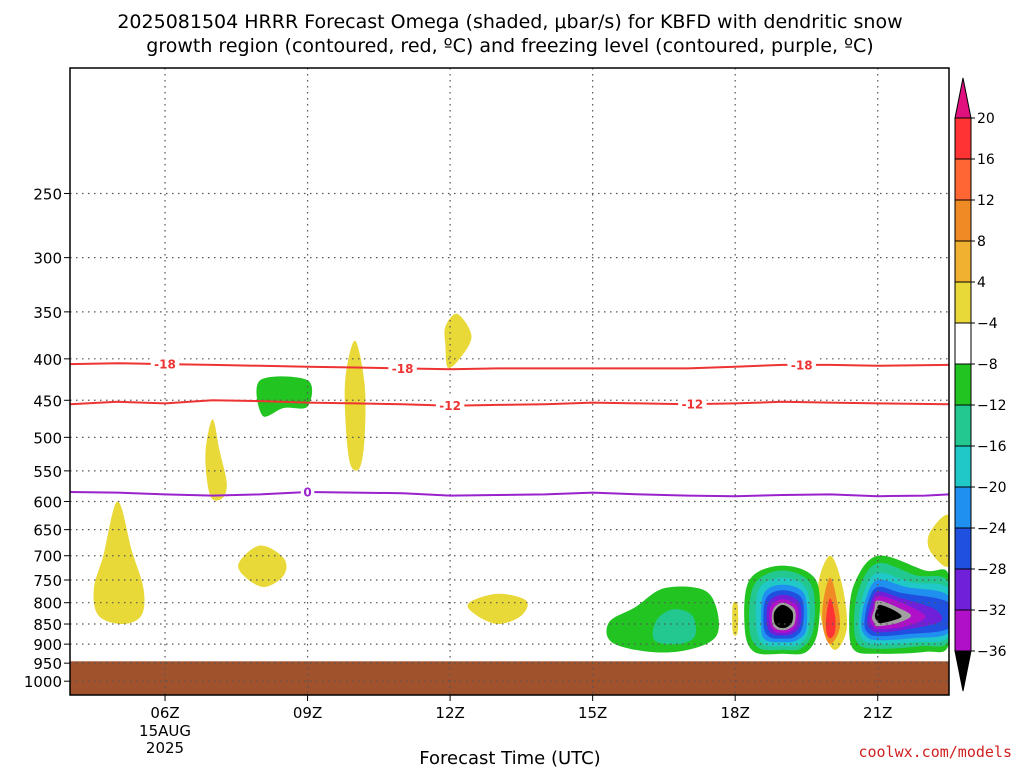  What do you see at coordinates (963, 98) in the screenshot?
I see `colorbar-top-arrow` at bounding box center [963, 98].